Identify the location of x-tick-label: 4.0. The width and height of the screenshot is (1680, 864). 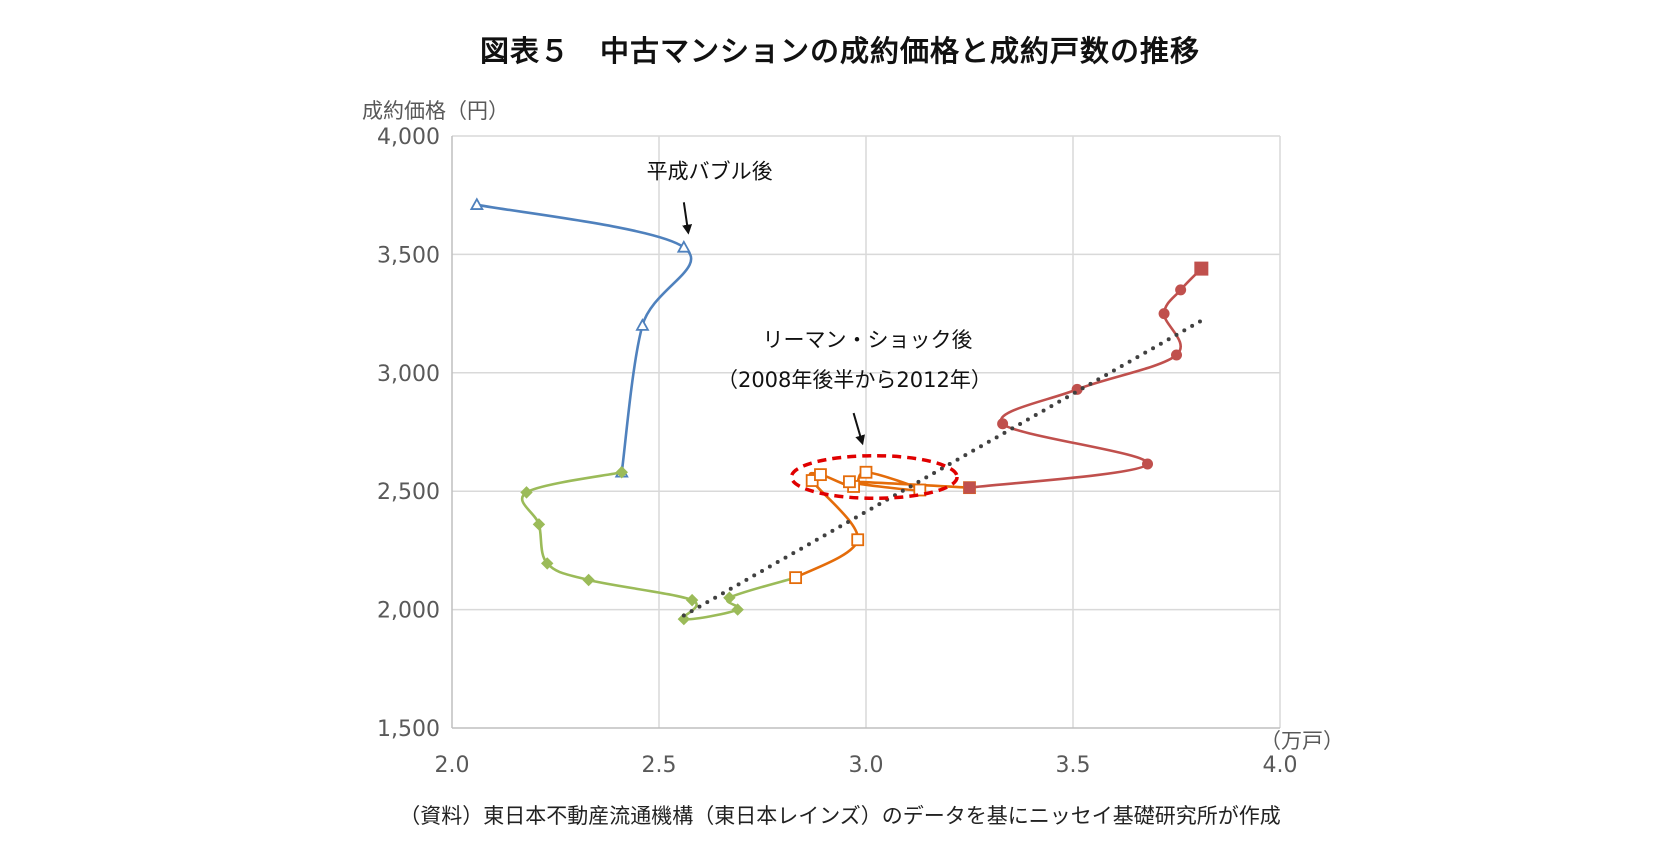
(1280, 765).